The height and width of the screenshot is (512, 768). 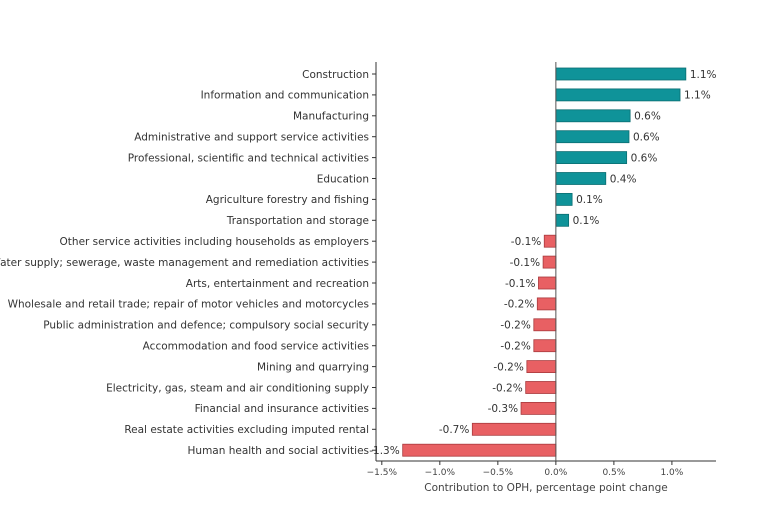 What do you see at coordinates (498, 473) in the screenshot?
I see `x-tick-label: −0.5%` at bounding box center [498, 473].